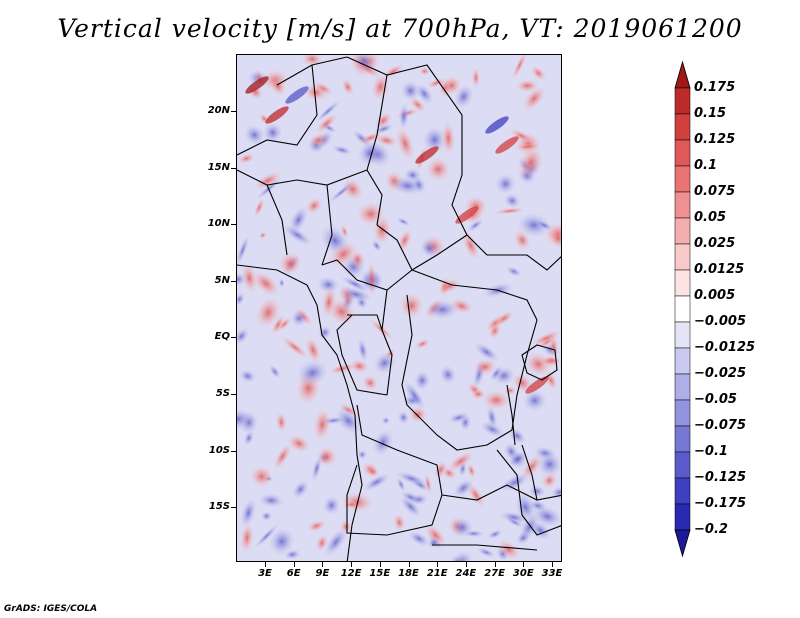 Image resolution: width=800 pixels, height=618 pixels. I want to click on lon-label: 27E, so click(494, 573).